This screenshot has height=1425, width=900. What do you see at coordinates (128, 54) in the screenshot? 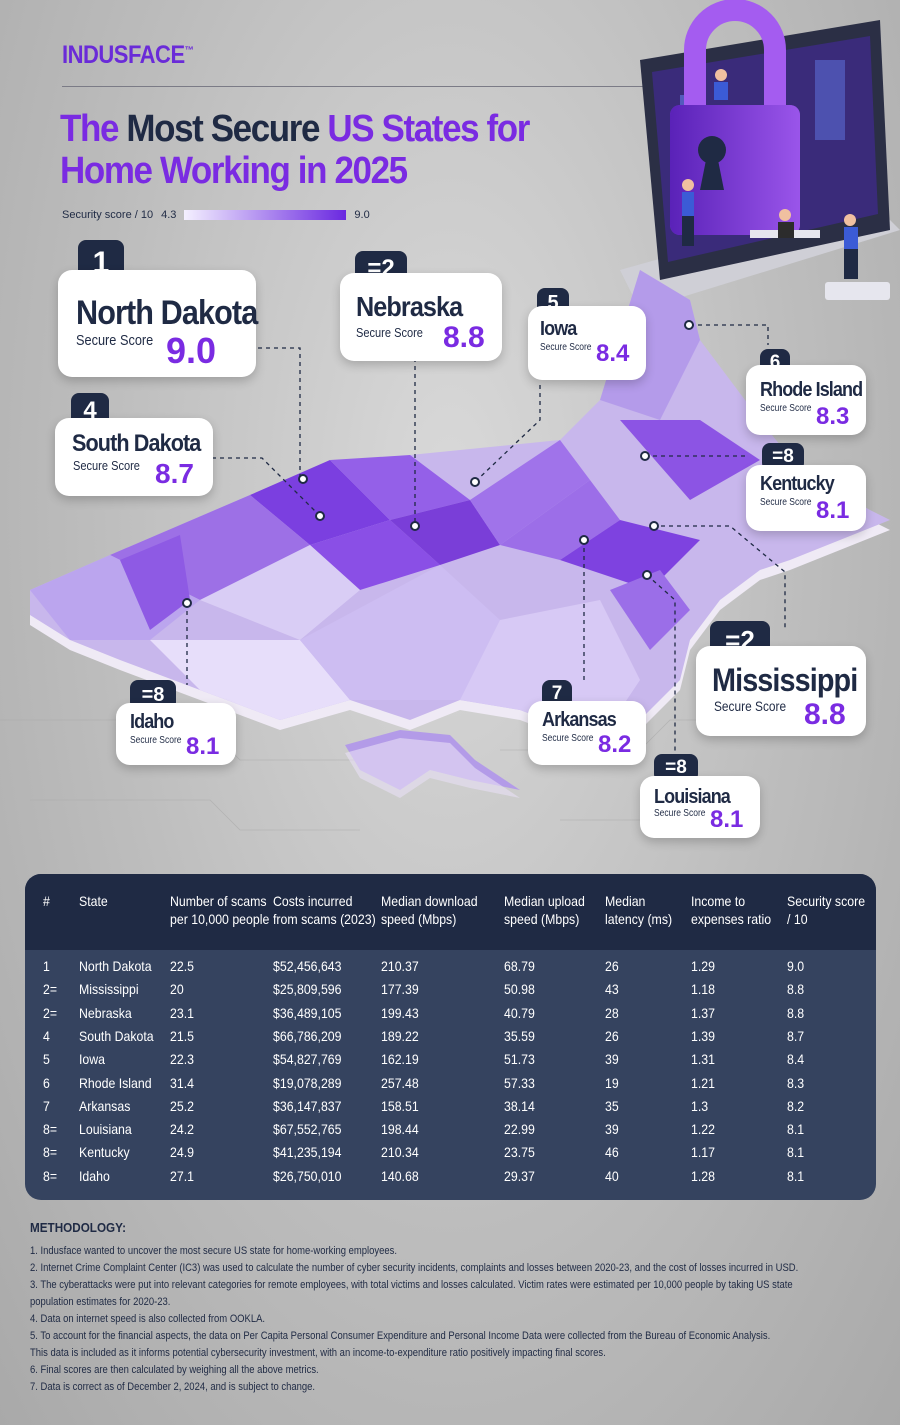
I see `brand-logo: INDUSFACE™` at bounding box center [128, 54].